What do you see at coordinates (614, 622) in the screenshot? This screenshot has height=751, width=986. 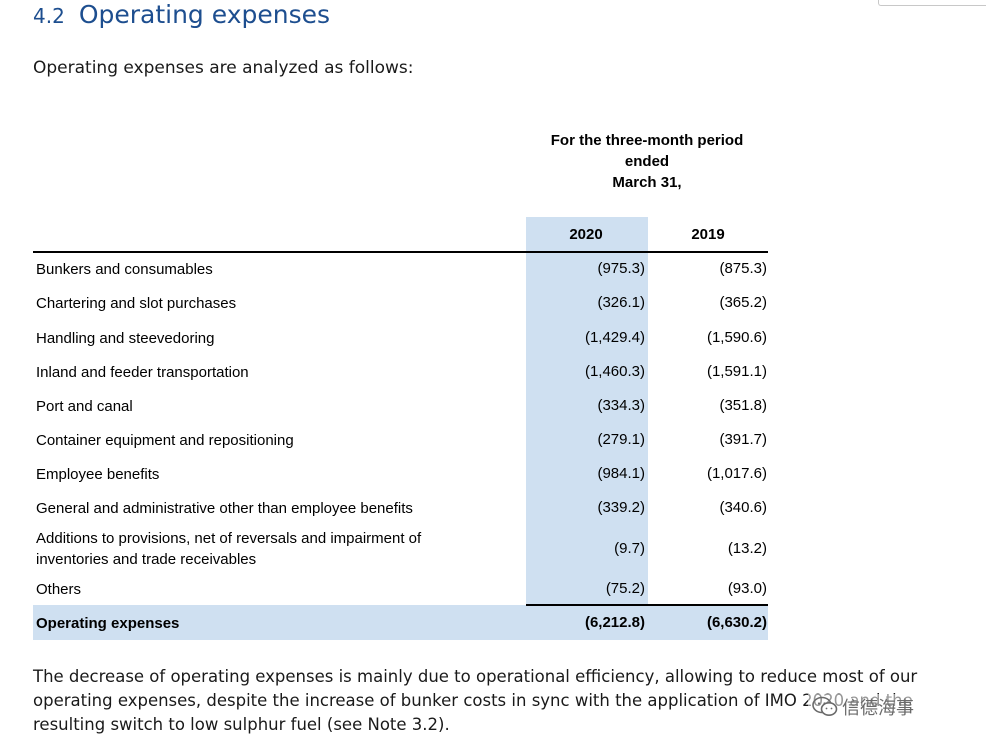 I see `total-value-2020: (6,212.8)` at bounding box center [614, 622].